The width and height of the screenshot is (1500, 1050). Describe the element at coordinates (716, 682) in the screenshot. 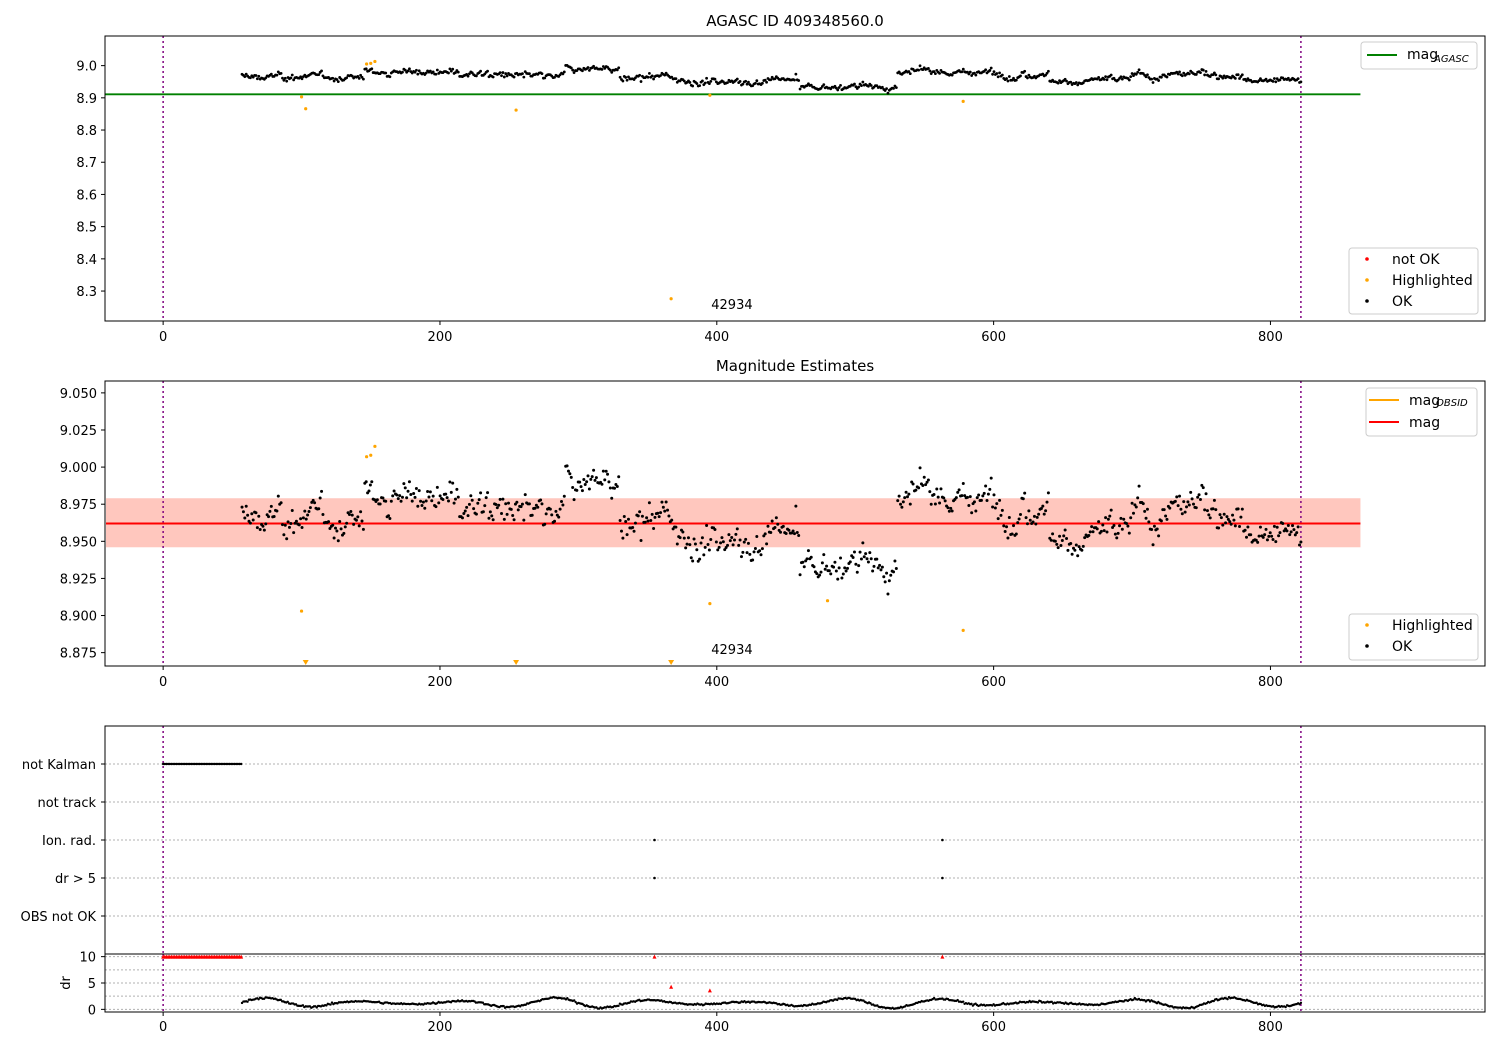

I see `x-tick-label: 400` at that location.